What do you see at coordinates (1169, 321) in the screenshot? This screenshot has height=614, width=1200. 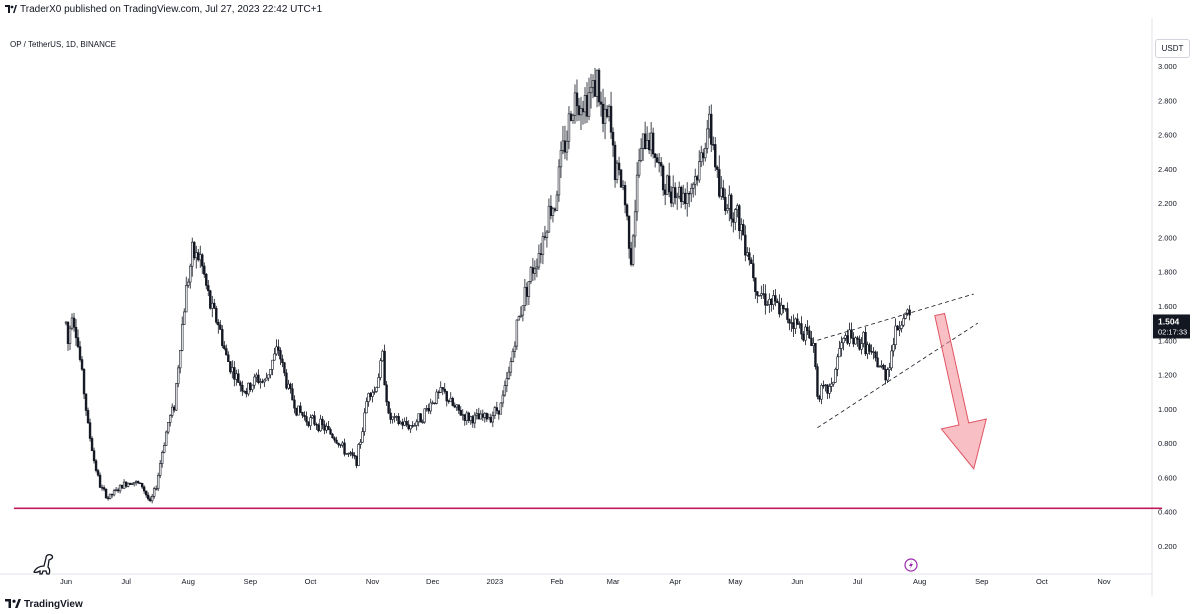 I see `last-price-value: 1.504` at bounding box center [1169, 321].